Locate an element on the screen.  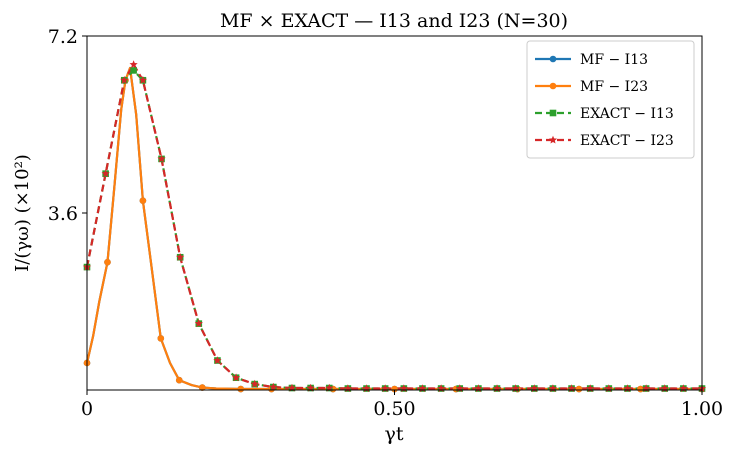
legend-label-0: MF − I13 is located at coordinates (614, 60).